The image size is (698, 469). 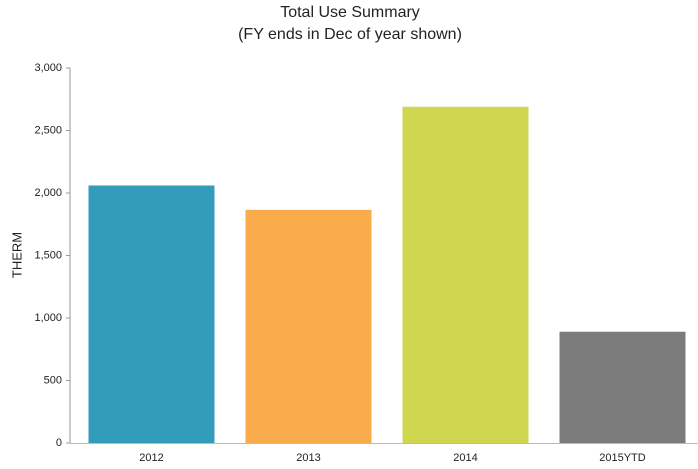 What do you see at coordinates (622, 458) in the screenshot?
I see `x-tick-label: 2015YTD` at bounding box center [622, 458].